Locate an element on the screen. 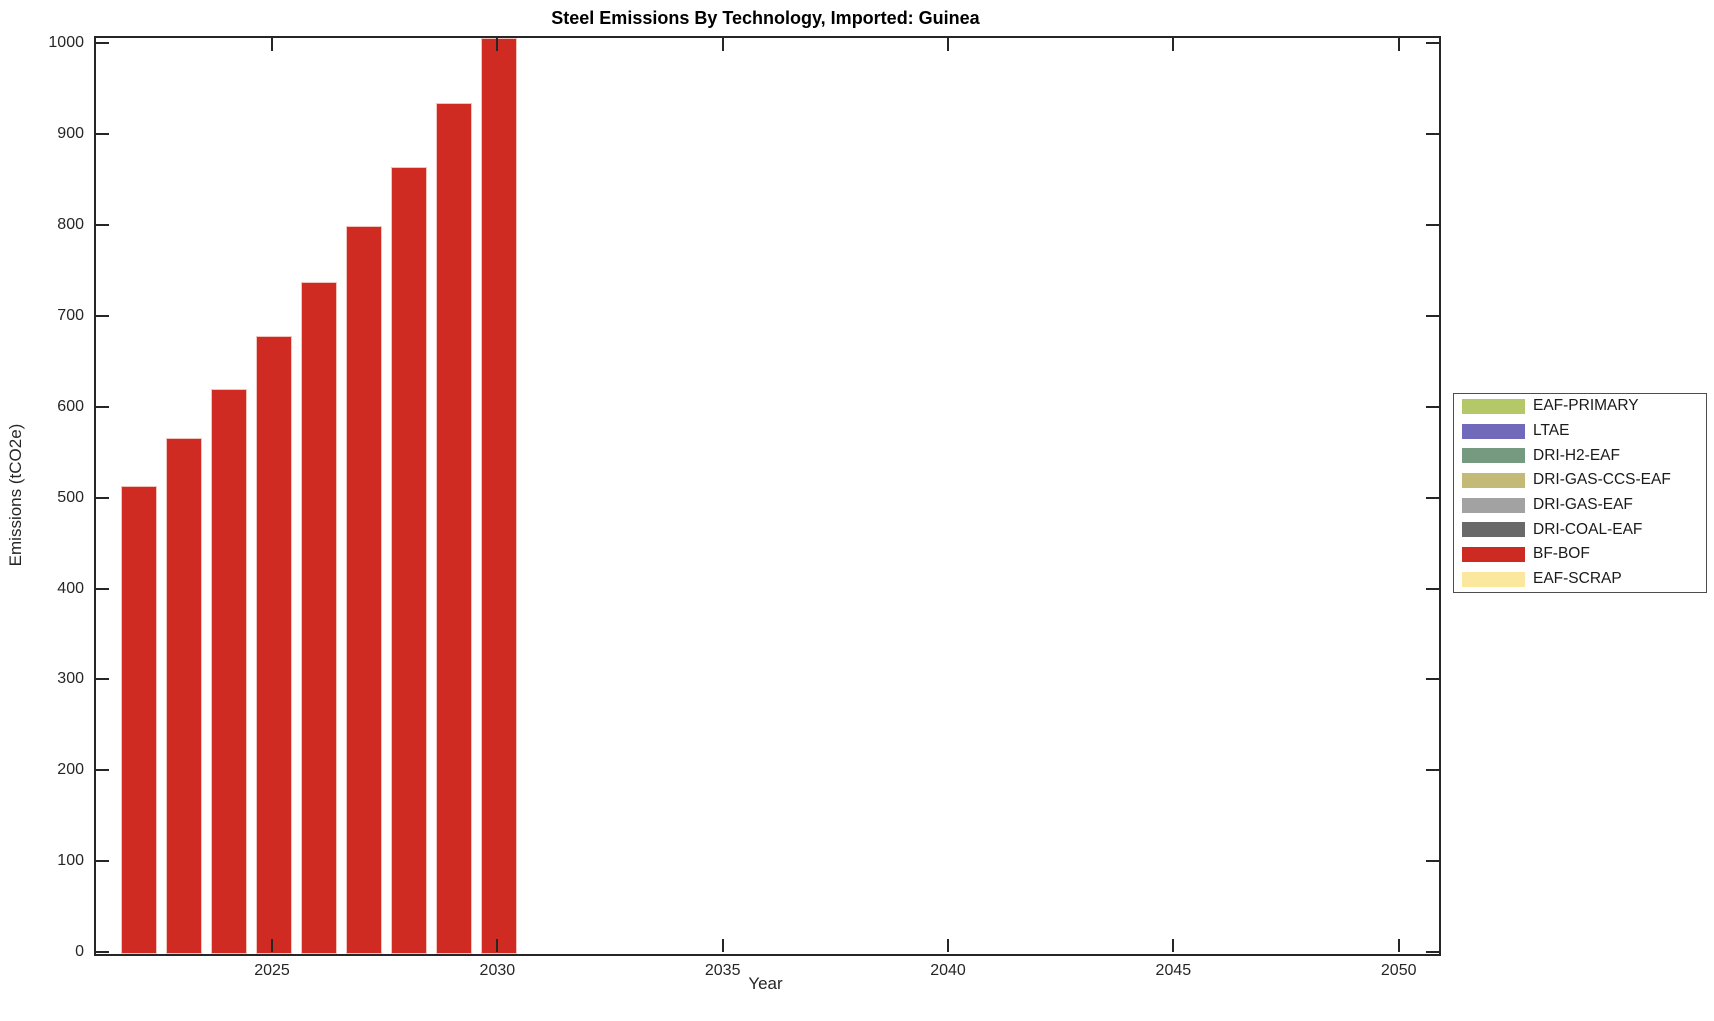 The image size is (1714, 1021). bar-2023 is located at coordinates (183, 695).